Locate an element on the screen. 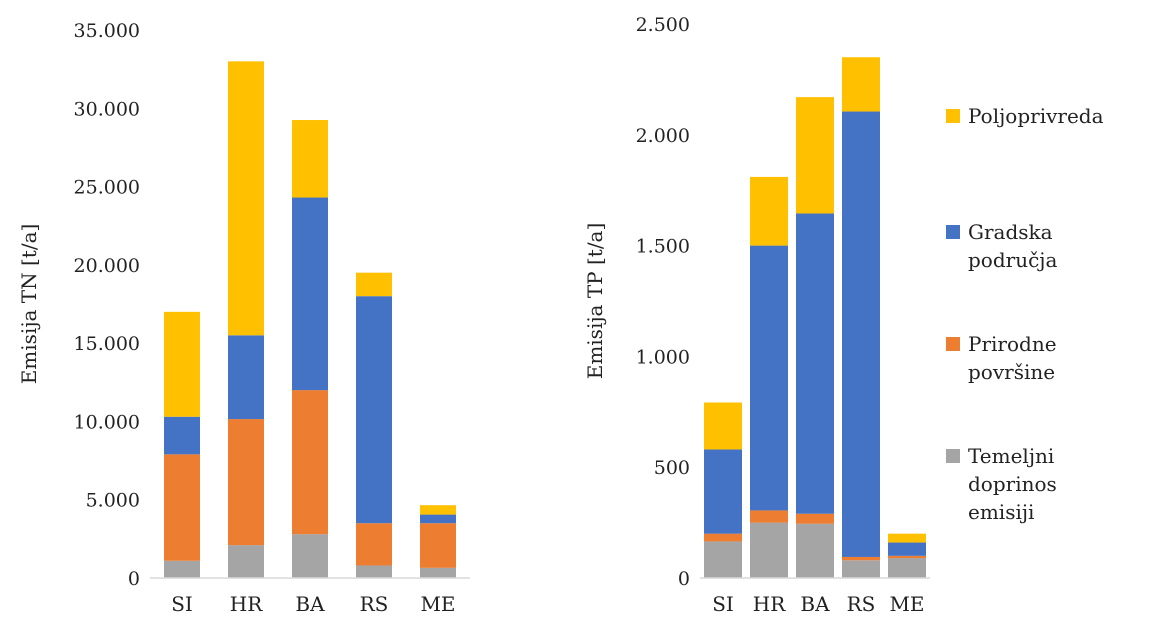  chart-tp-x-label-rs: RS is located at coordinates (861, 604).